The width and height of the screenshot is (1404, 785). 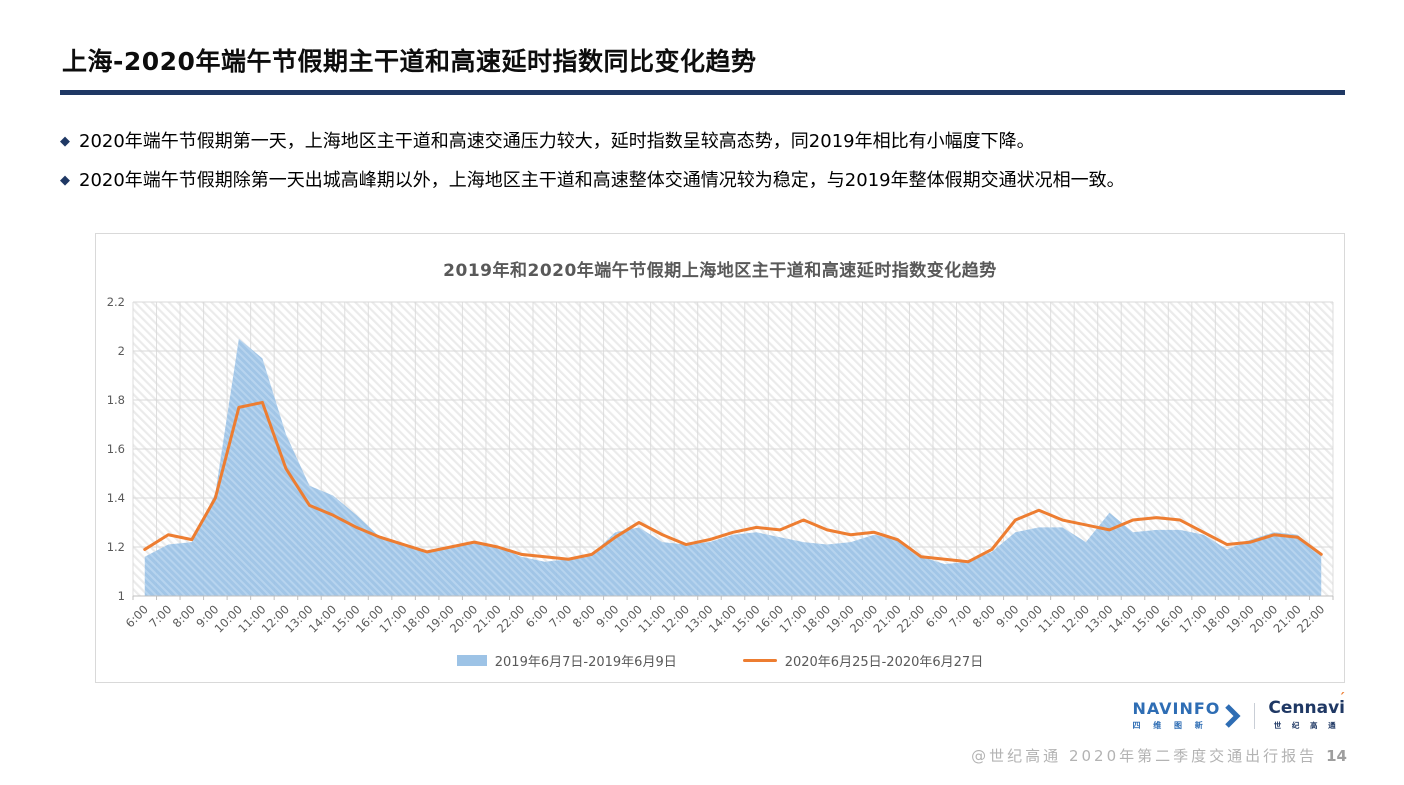 What do you see at coordinates (116, 547) in the screenshot?
I see `svg-text: 1.2` at bounding box center [116, 547].